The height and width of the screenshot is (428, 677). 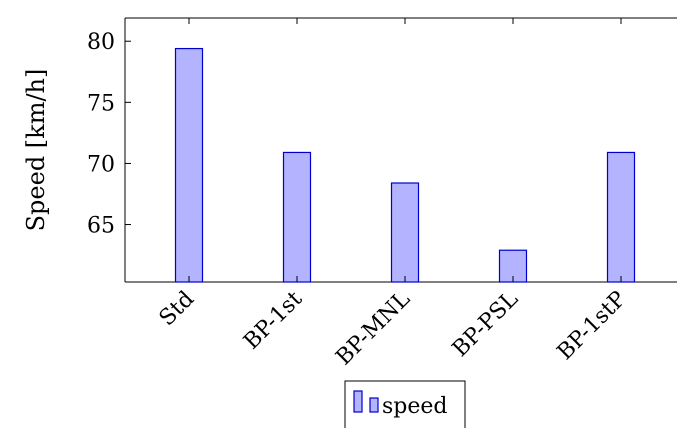 What do you see at coordinates (101, 42) in the screenshot?
I see `y-tick-label-80: 80` at bounding box center [101, 42].